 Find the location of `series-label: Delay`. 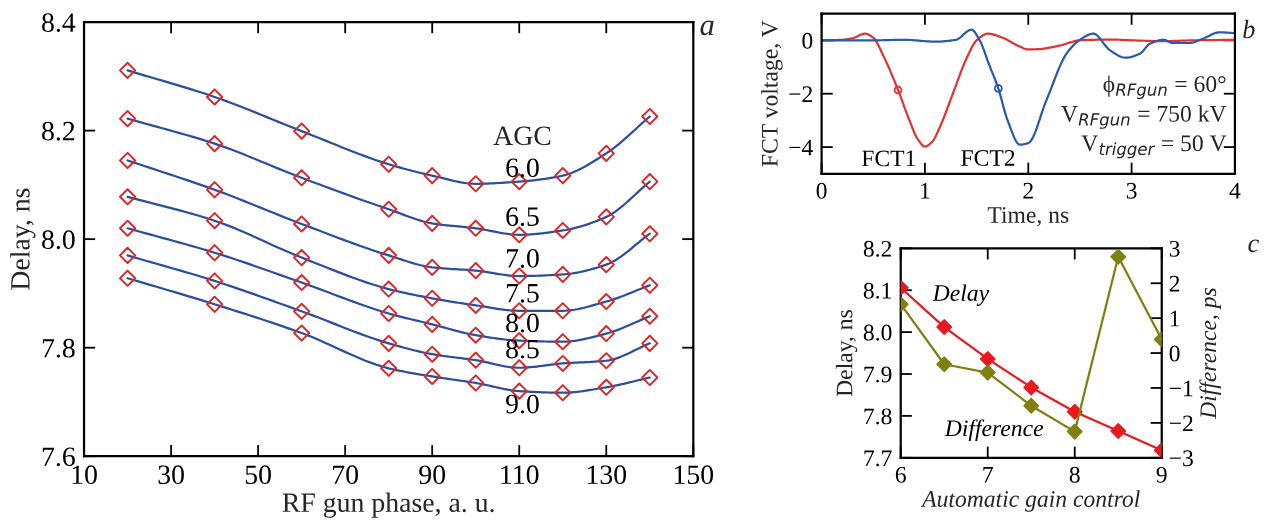

series-label: Delay is located at coordinates (961, 295).